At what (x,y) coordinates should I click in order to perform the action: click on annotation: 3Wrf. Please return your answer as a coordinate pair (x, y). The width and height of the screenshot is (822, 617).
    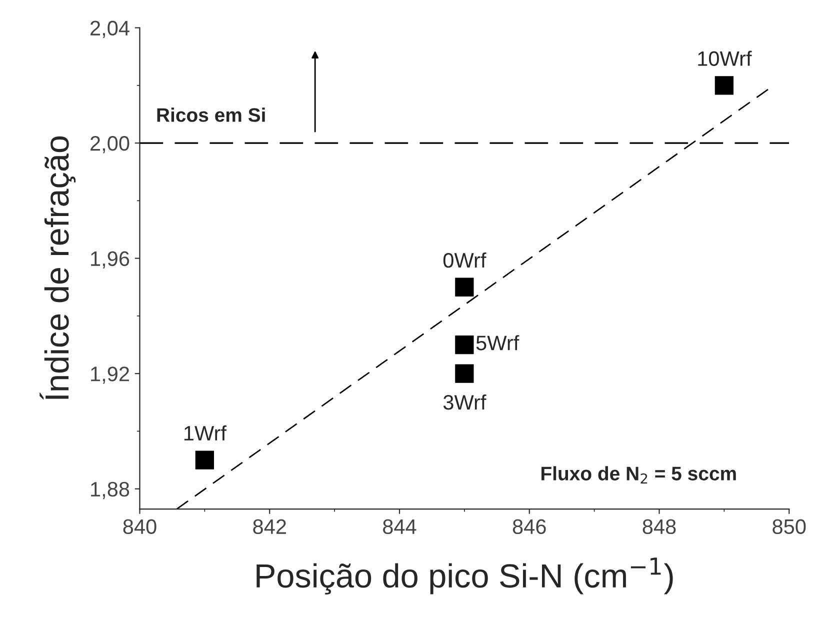
    Looking at the image, I should click on (464, 402).